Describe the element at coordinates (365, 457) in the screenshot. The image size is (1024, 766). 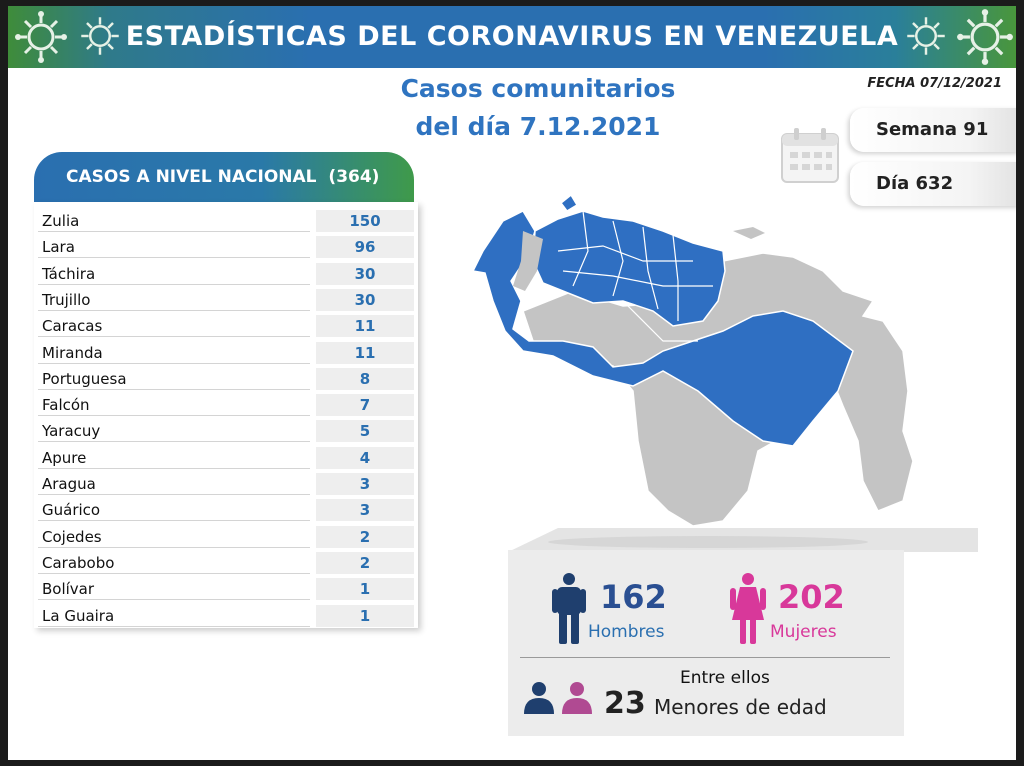
I see `state-cases: 4` at that location.